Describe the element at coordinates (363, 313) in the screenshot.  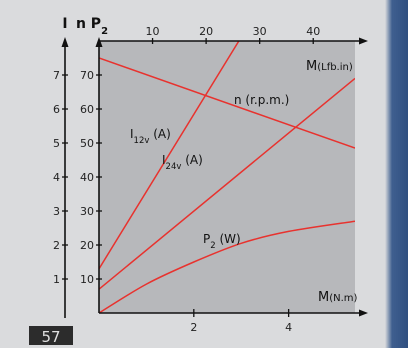
I see `bottom-axis-arrow` at that location.